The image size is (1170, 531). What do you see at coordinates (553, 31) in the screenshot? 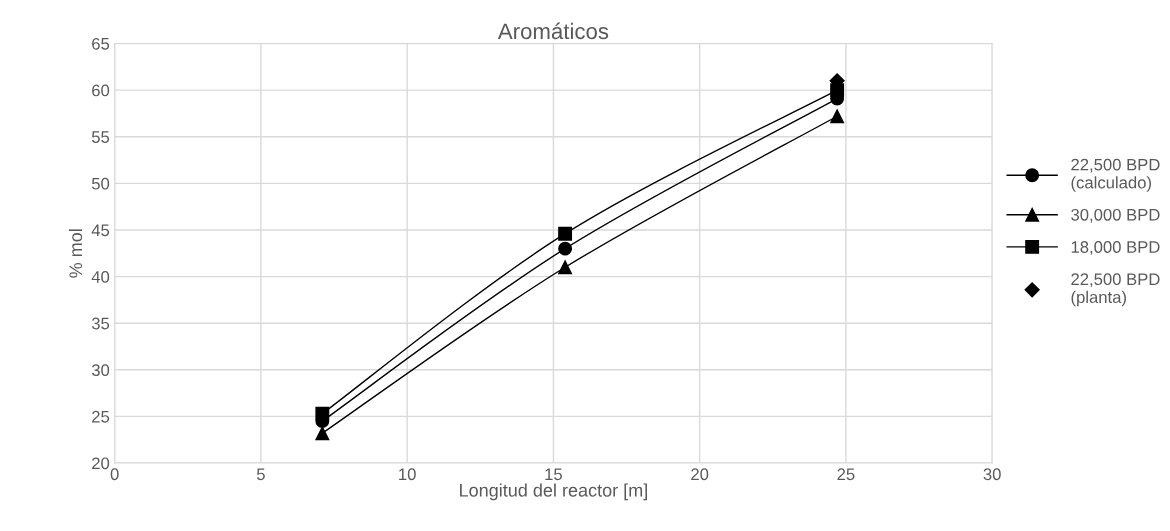
I see `chart-title: Aromáticos` at bounding box center [553, 31].